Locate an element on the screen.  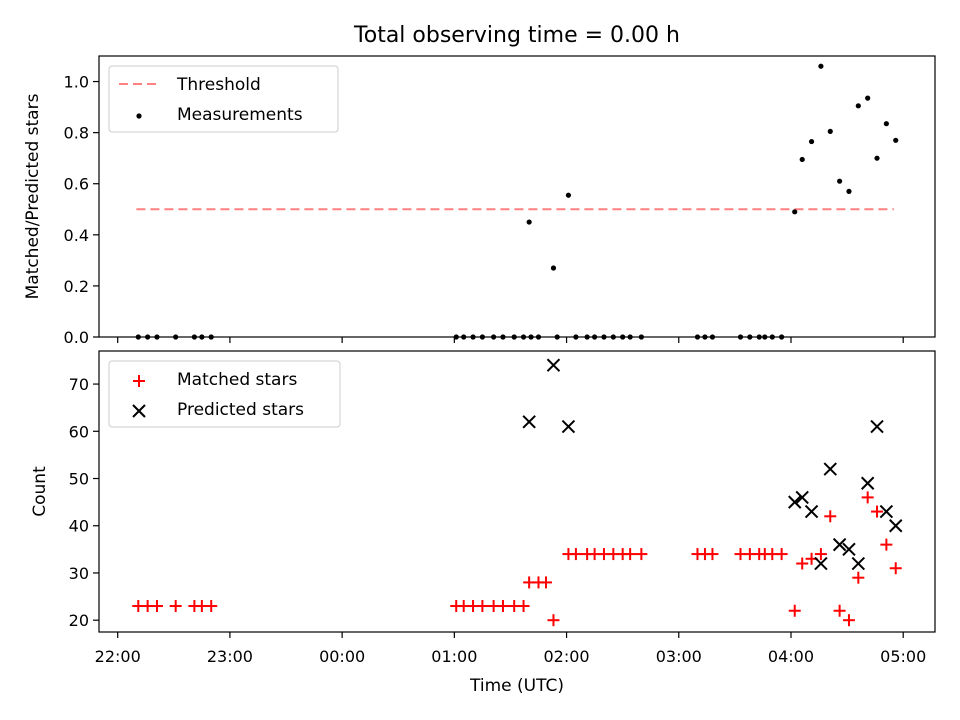
bottom-y-axis-label: Count is located at coordinates (40, 491).